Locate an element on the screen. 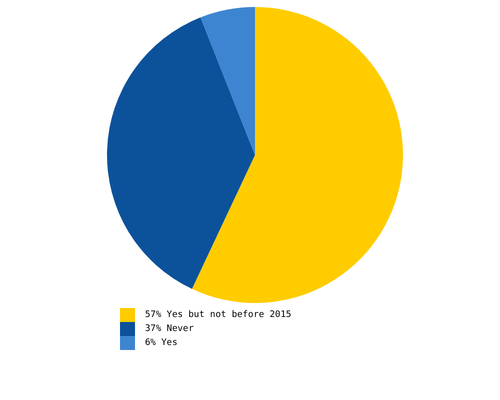 This screenshot has width=500, height=400. legend-label: 37% Never is located at coordinates (169, 329).